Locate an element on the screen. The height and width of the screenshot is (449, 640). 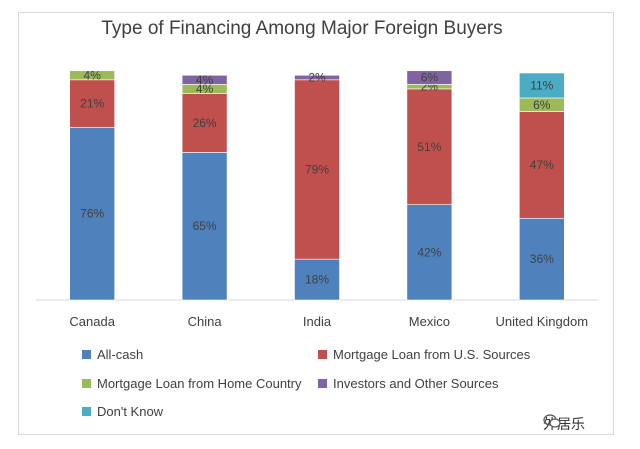
data-label: 42% is located at coordinates (429, 252).